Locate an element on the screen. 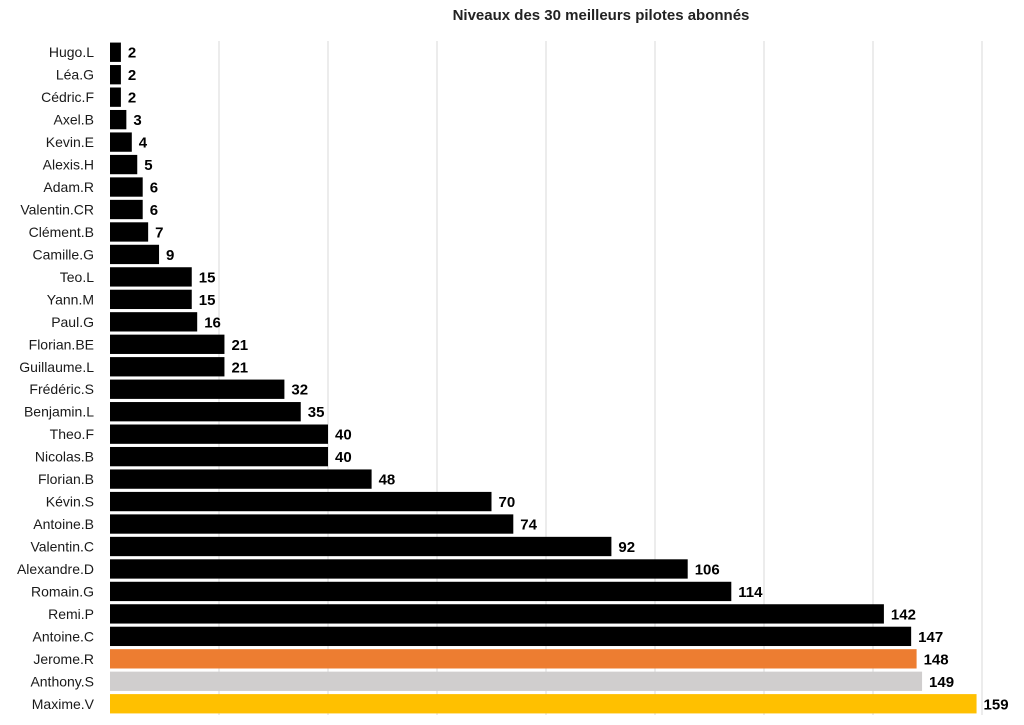 This screenshot has width=1024, height=725. category-label: Romain.G is located at coordinates (62, 591).